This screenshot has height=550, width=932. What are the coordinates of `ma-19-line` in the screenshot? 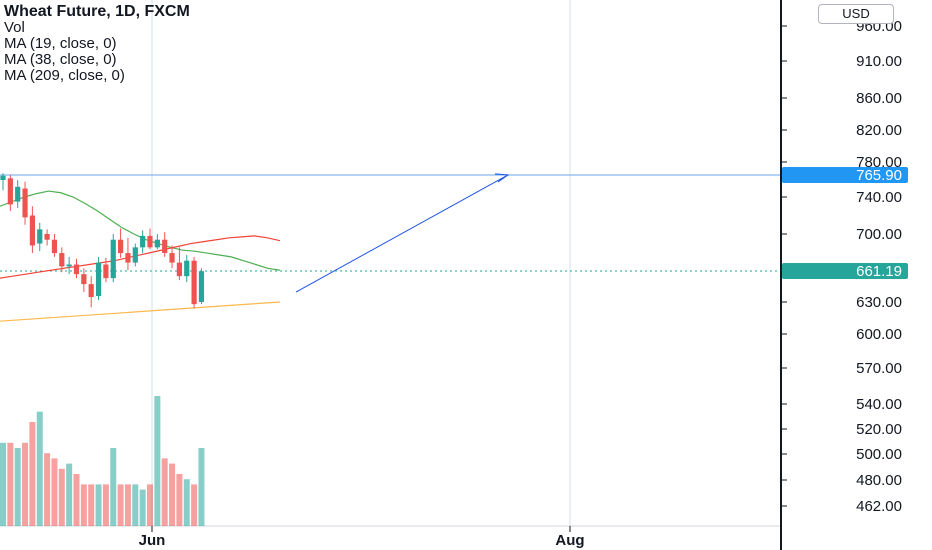 It's located at (140, 230).